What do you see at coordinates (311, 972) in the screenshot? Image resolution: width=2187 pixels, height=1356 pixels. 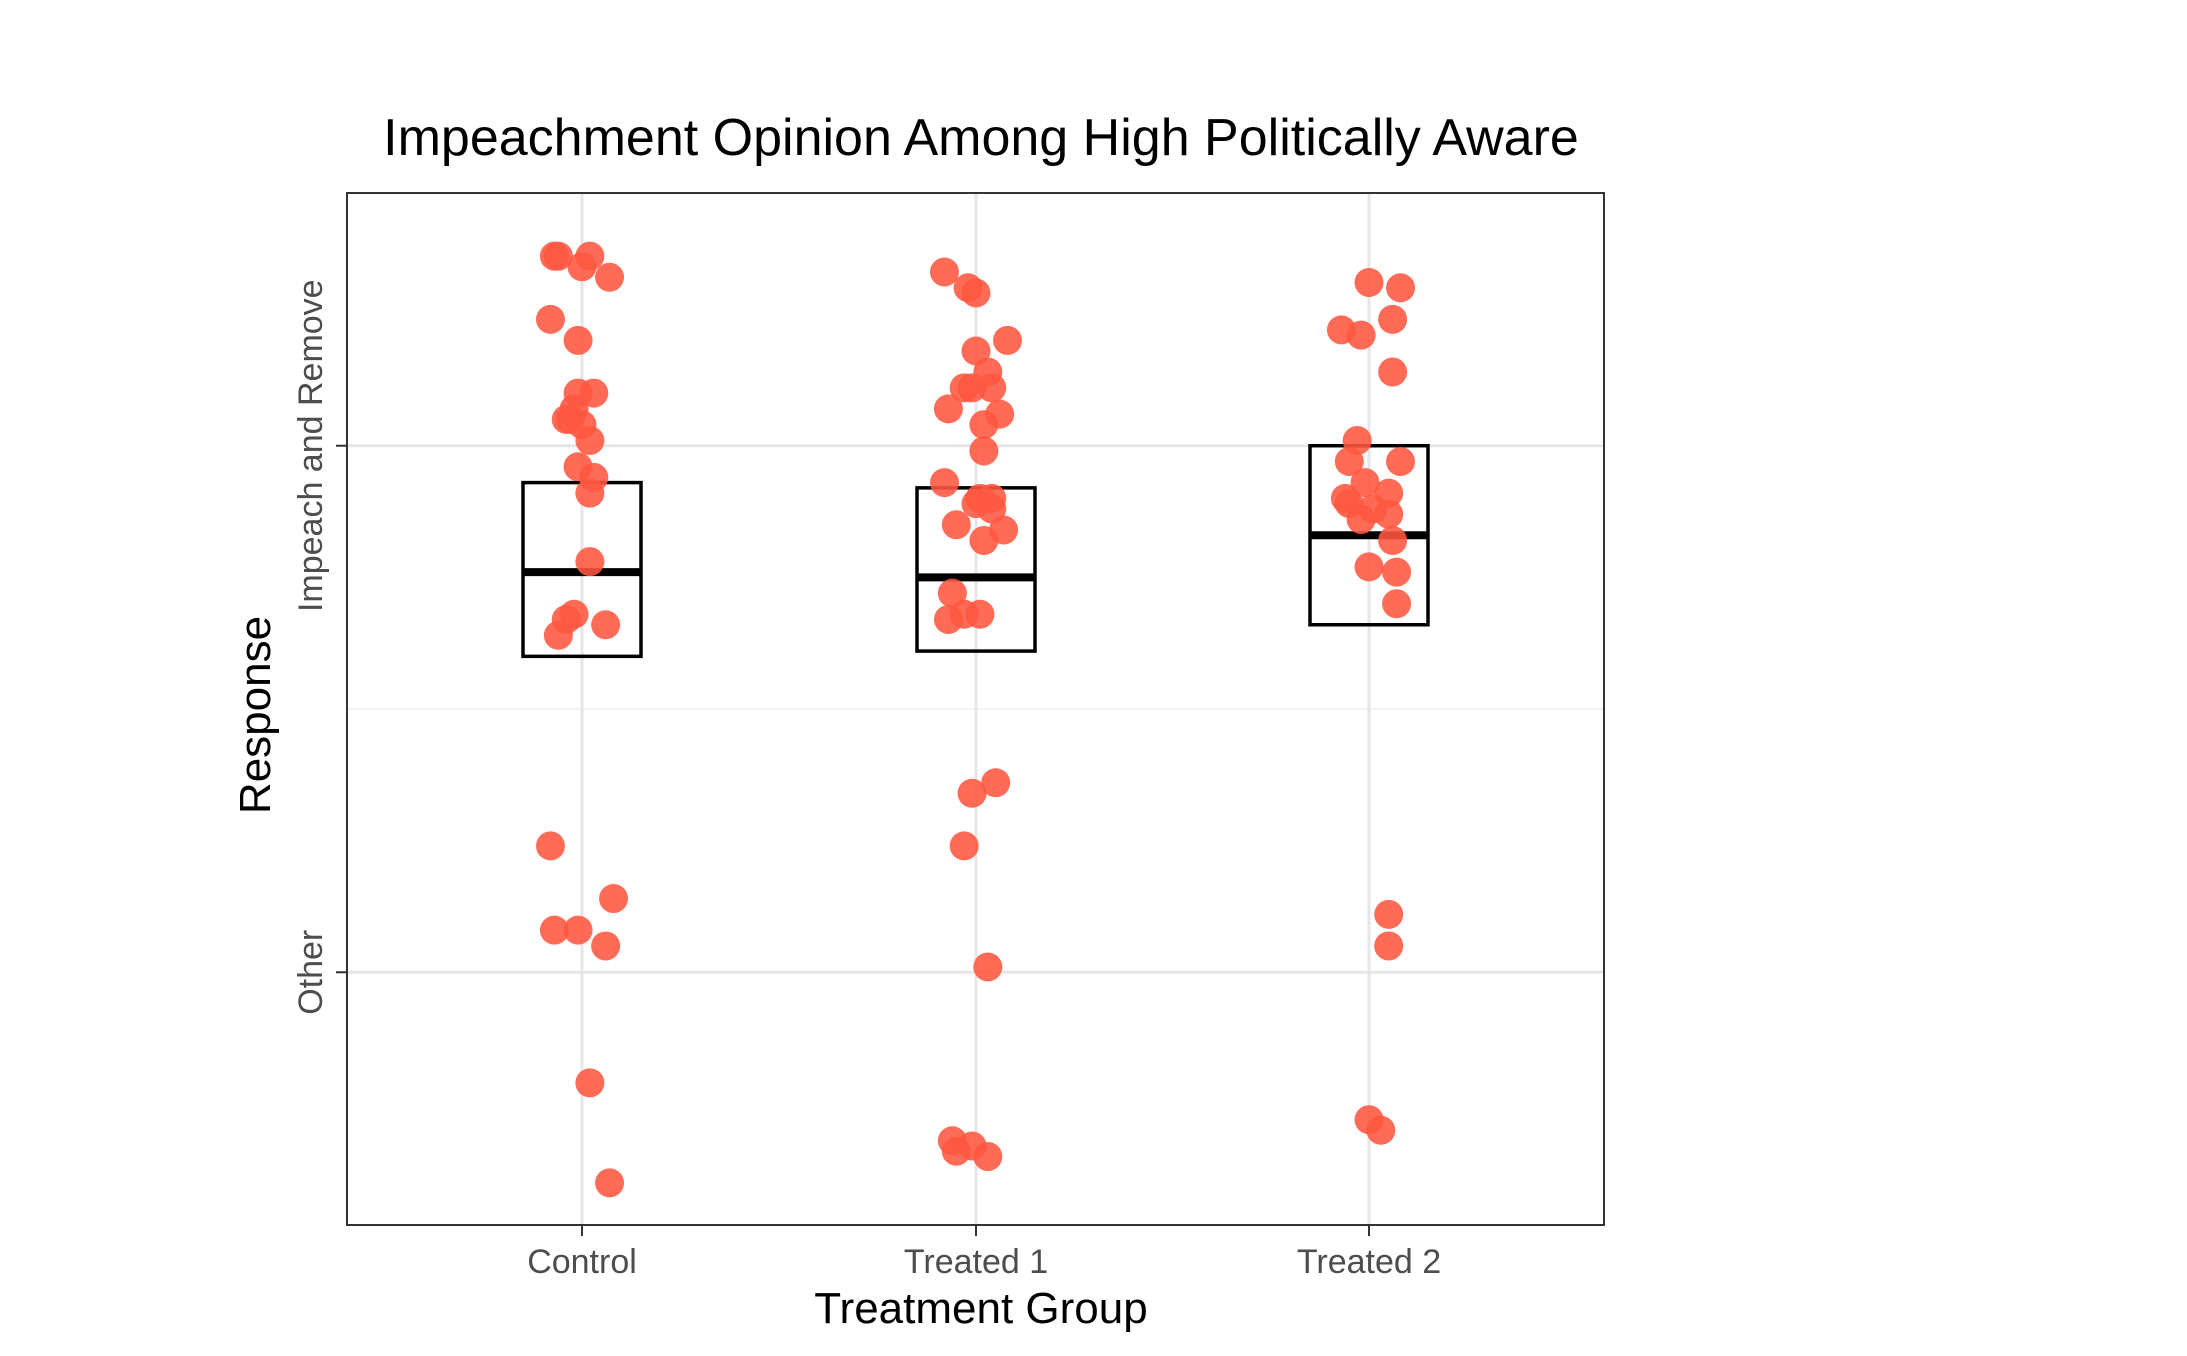 I see `y-tick-label-0: Other` at bounding box center [311, 972].